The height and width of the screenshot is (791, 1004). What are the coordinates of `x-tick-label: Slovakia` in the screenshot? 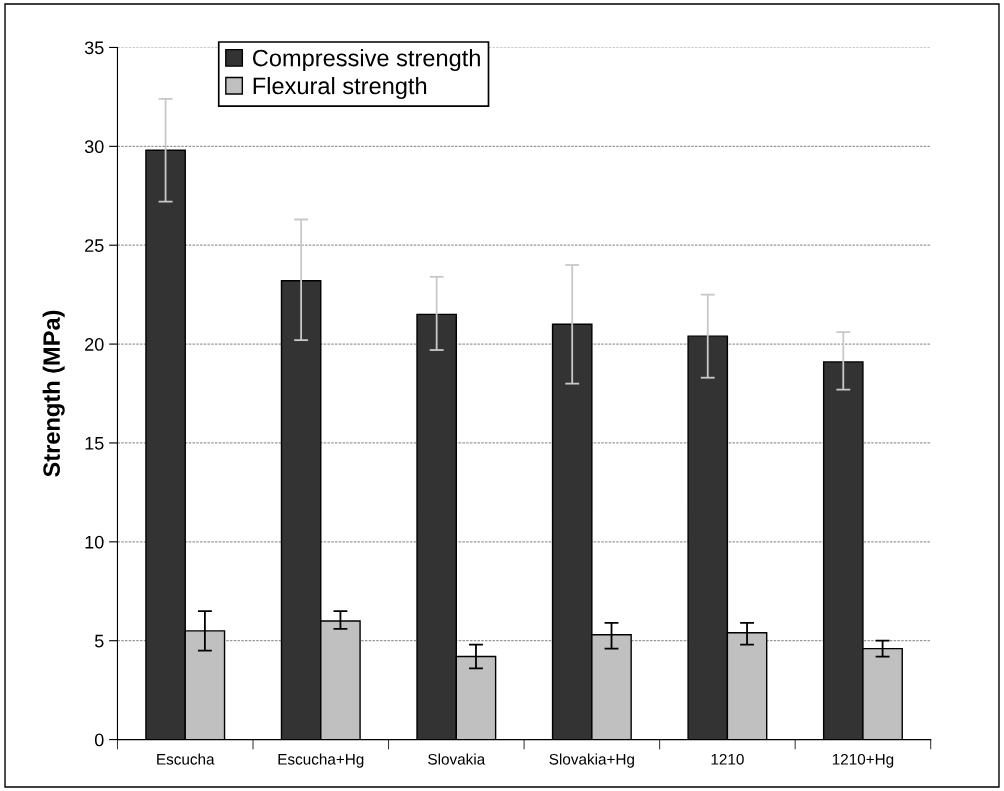 It's located at (457, 759).